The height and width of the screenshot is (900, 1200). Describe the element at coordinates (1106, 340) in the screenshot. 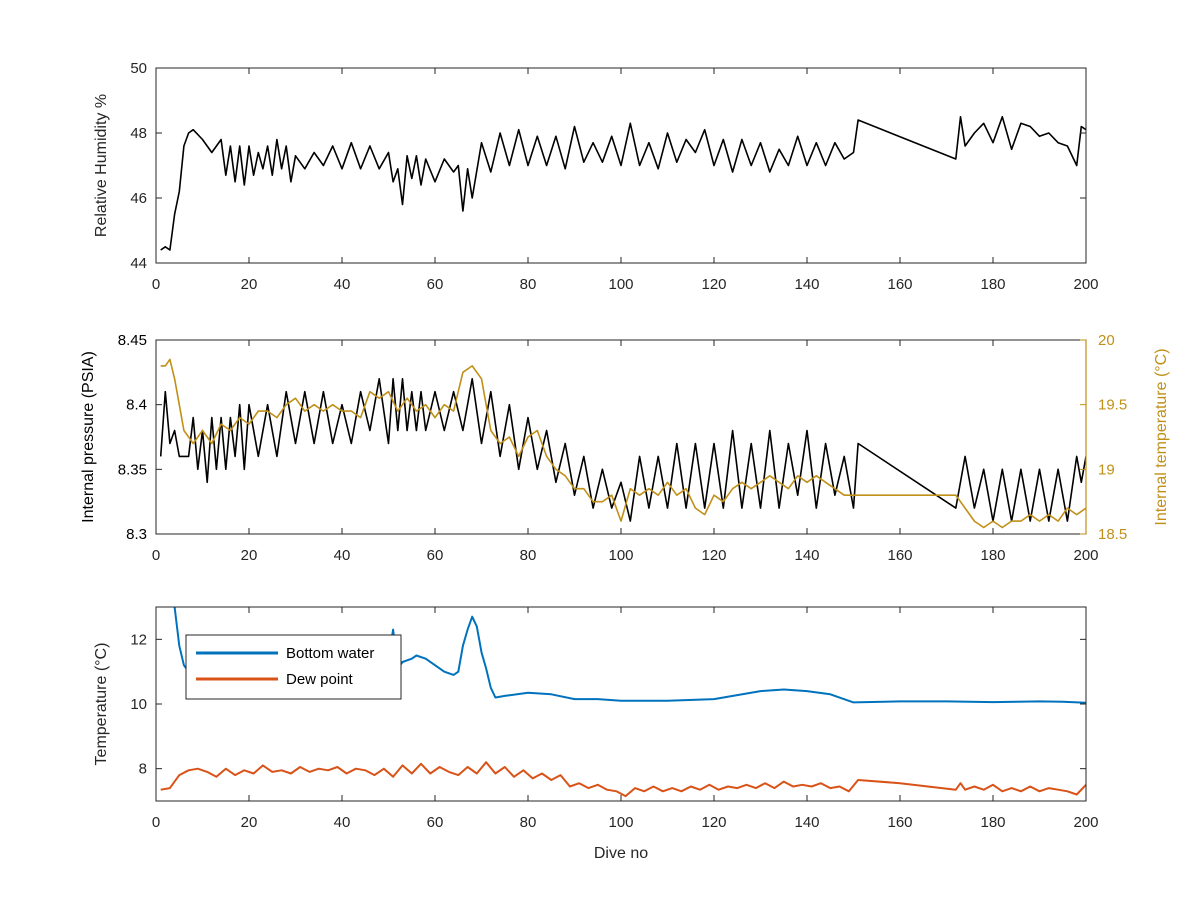

I see `y2-tick-label: 20` at that location.